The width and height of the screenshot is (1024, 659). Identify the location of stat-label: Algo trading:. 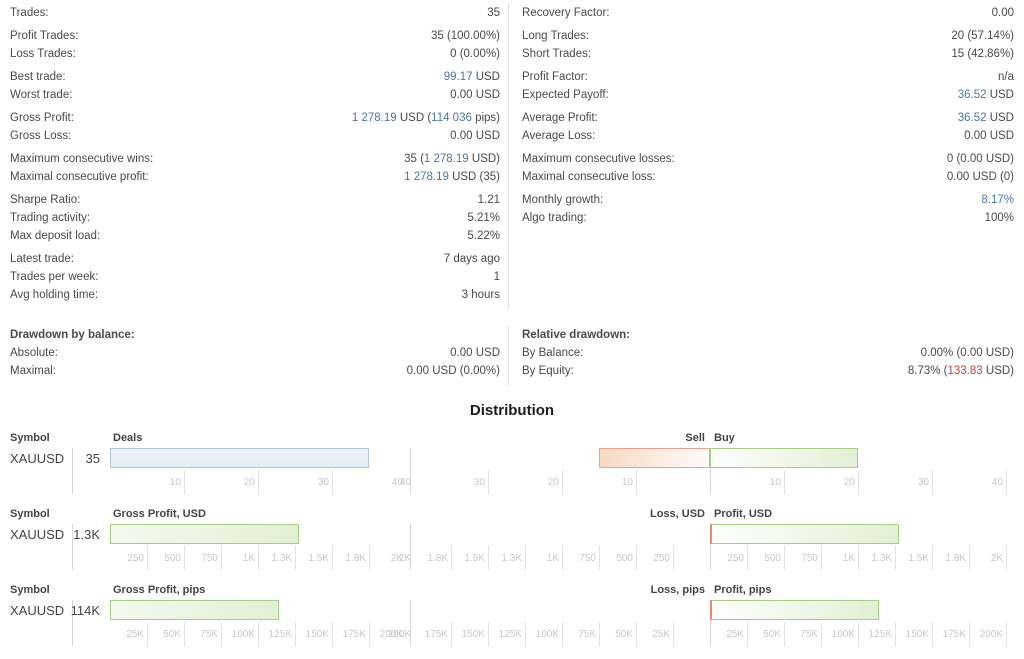
(554, 218).